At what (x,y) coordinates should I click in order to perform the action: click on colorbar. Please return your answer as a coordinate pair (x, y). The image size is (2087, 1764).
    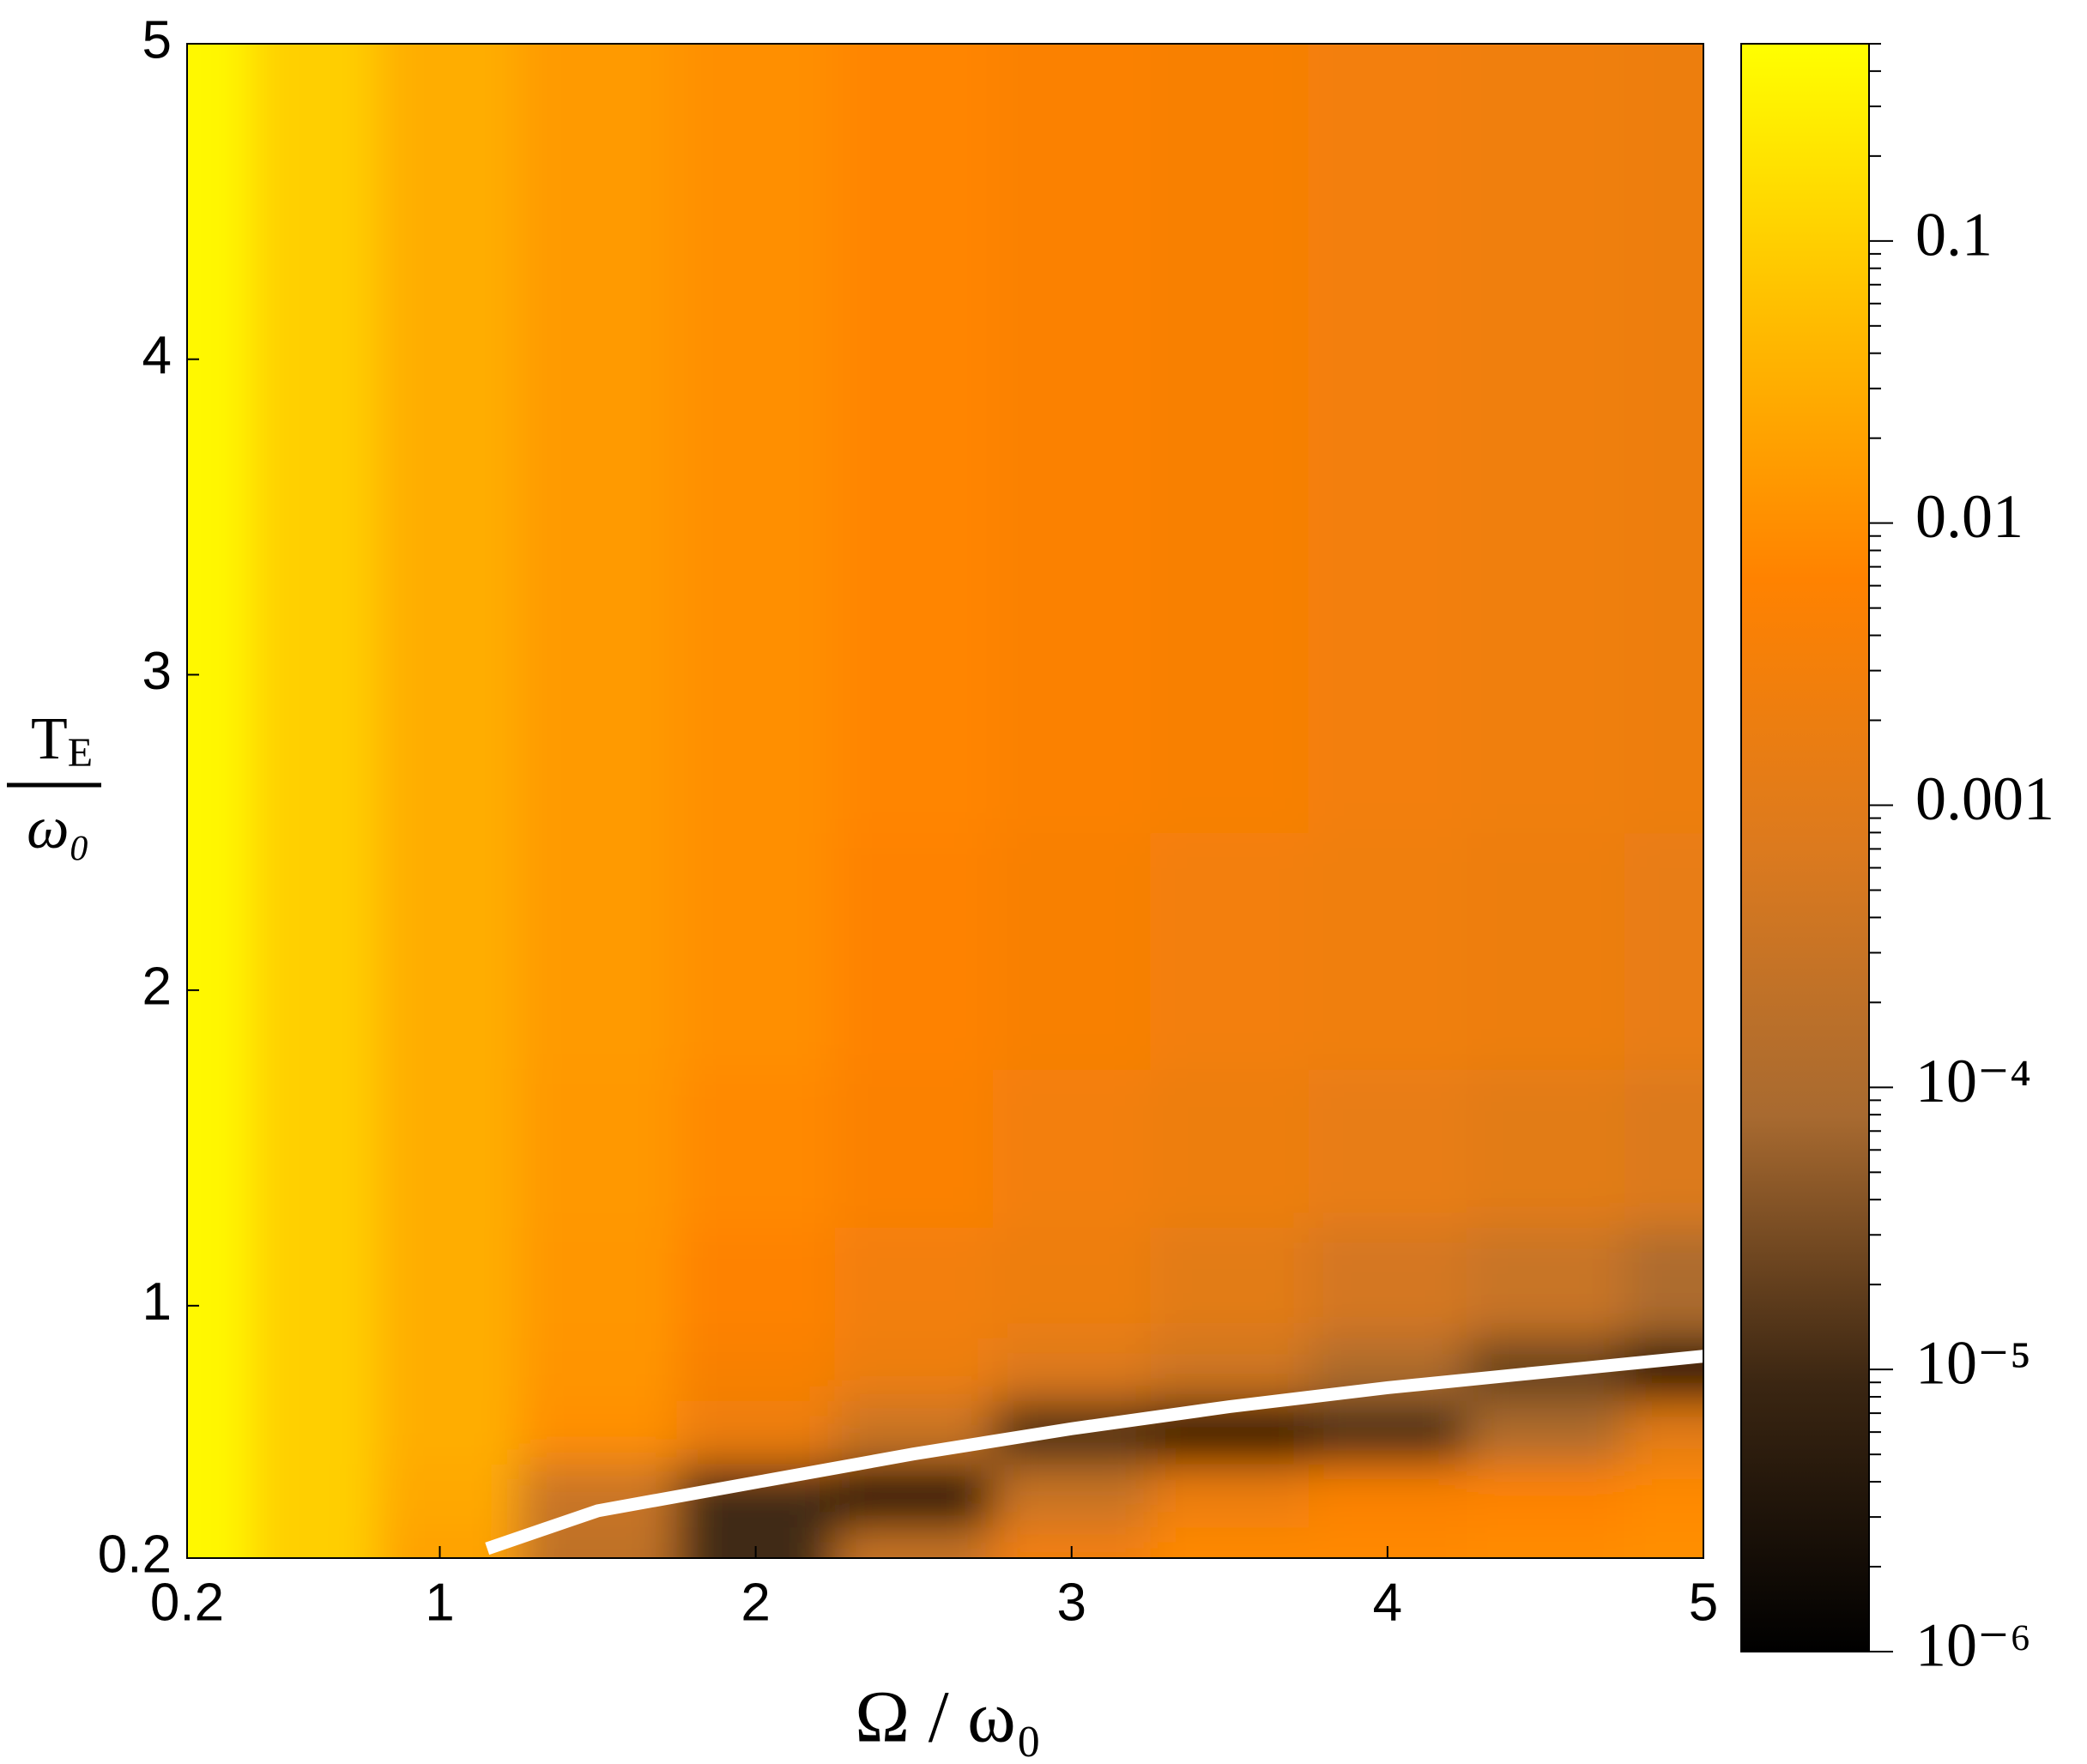
    Looking at the image, I should click on (1805, 847).